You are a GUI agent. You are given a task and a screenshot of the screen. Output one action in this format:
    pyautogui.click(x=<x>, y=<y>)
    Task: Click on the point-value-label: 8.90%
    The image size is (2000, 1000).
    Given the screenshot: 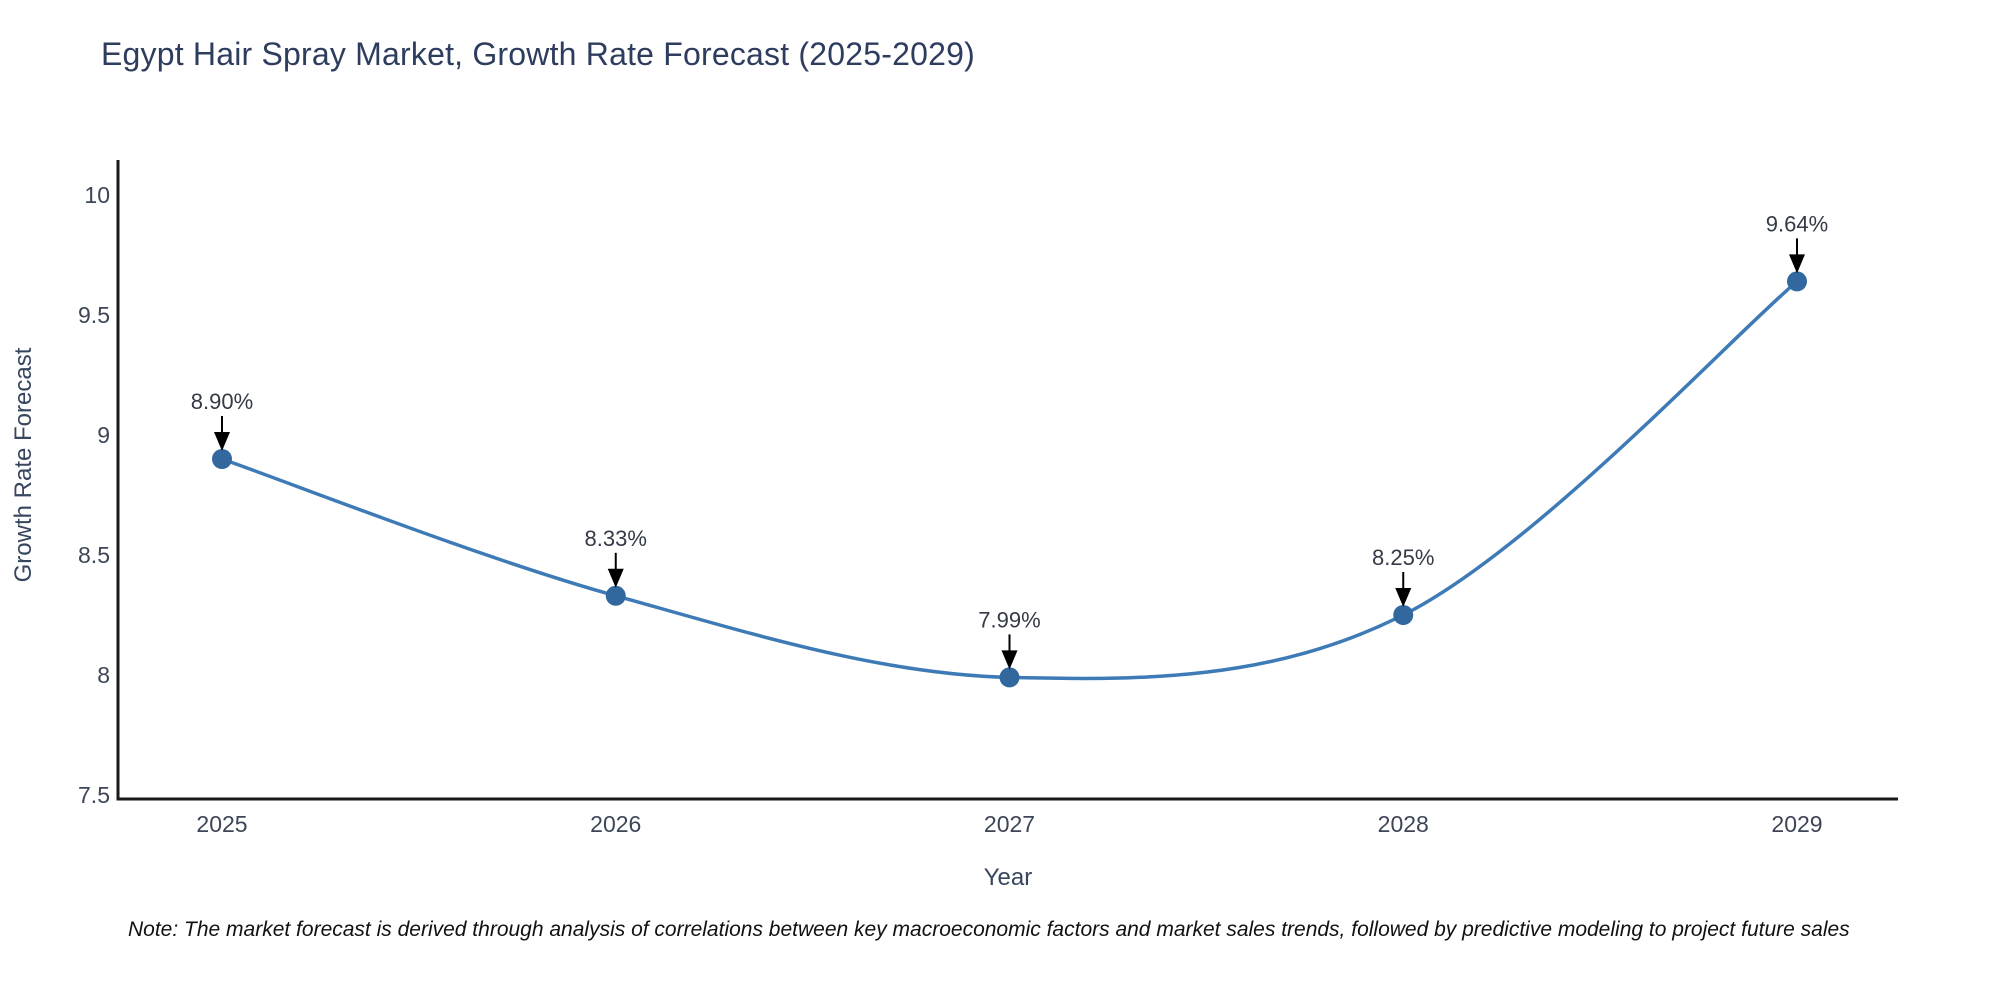 What is the action you would take?
    pyautogui.click(x=222, y=401)
    